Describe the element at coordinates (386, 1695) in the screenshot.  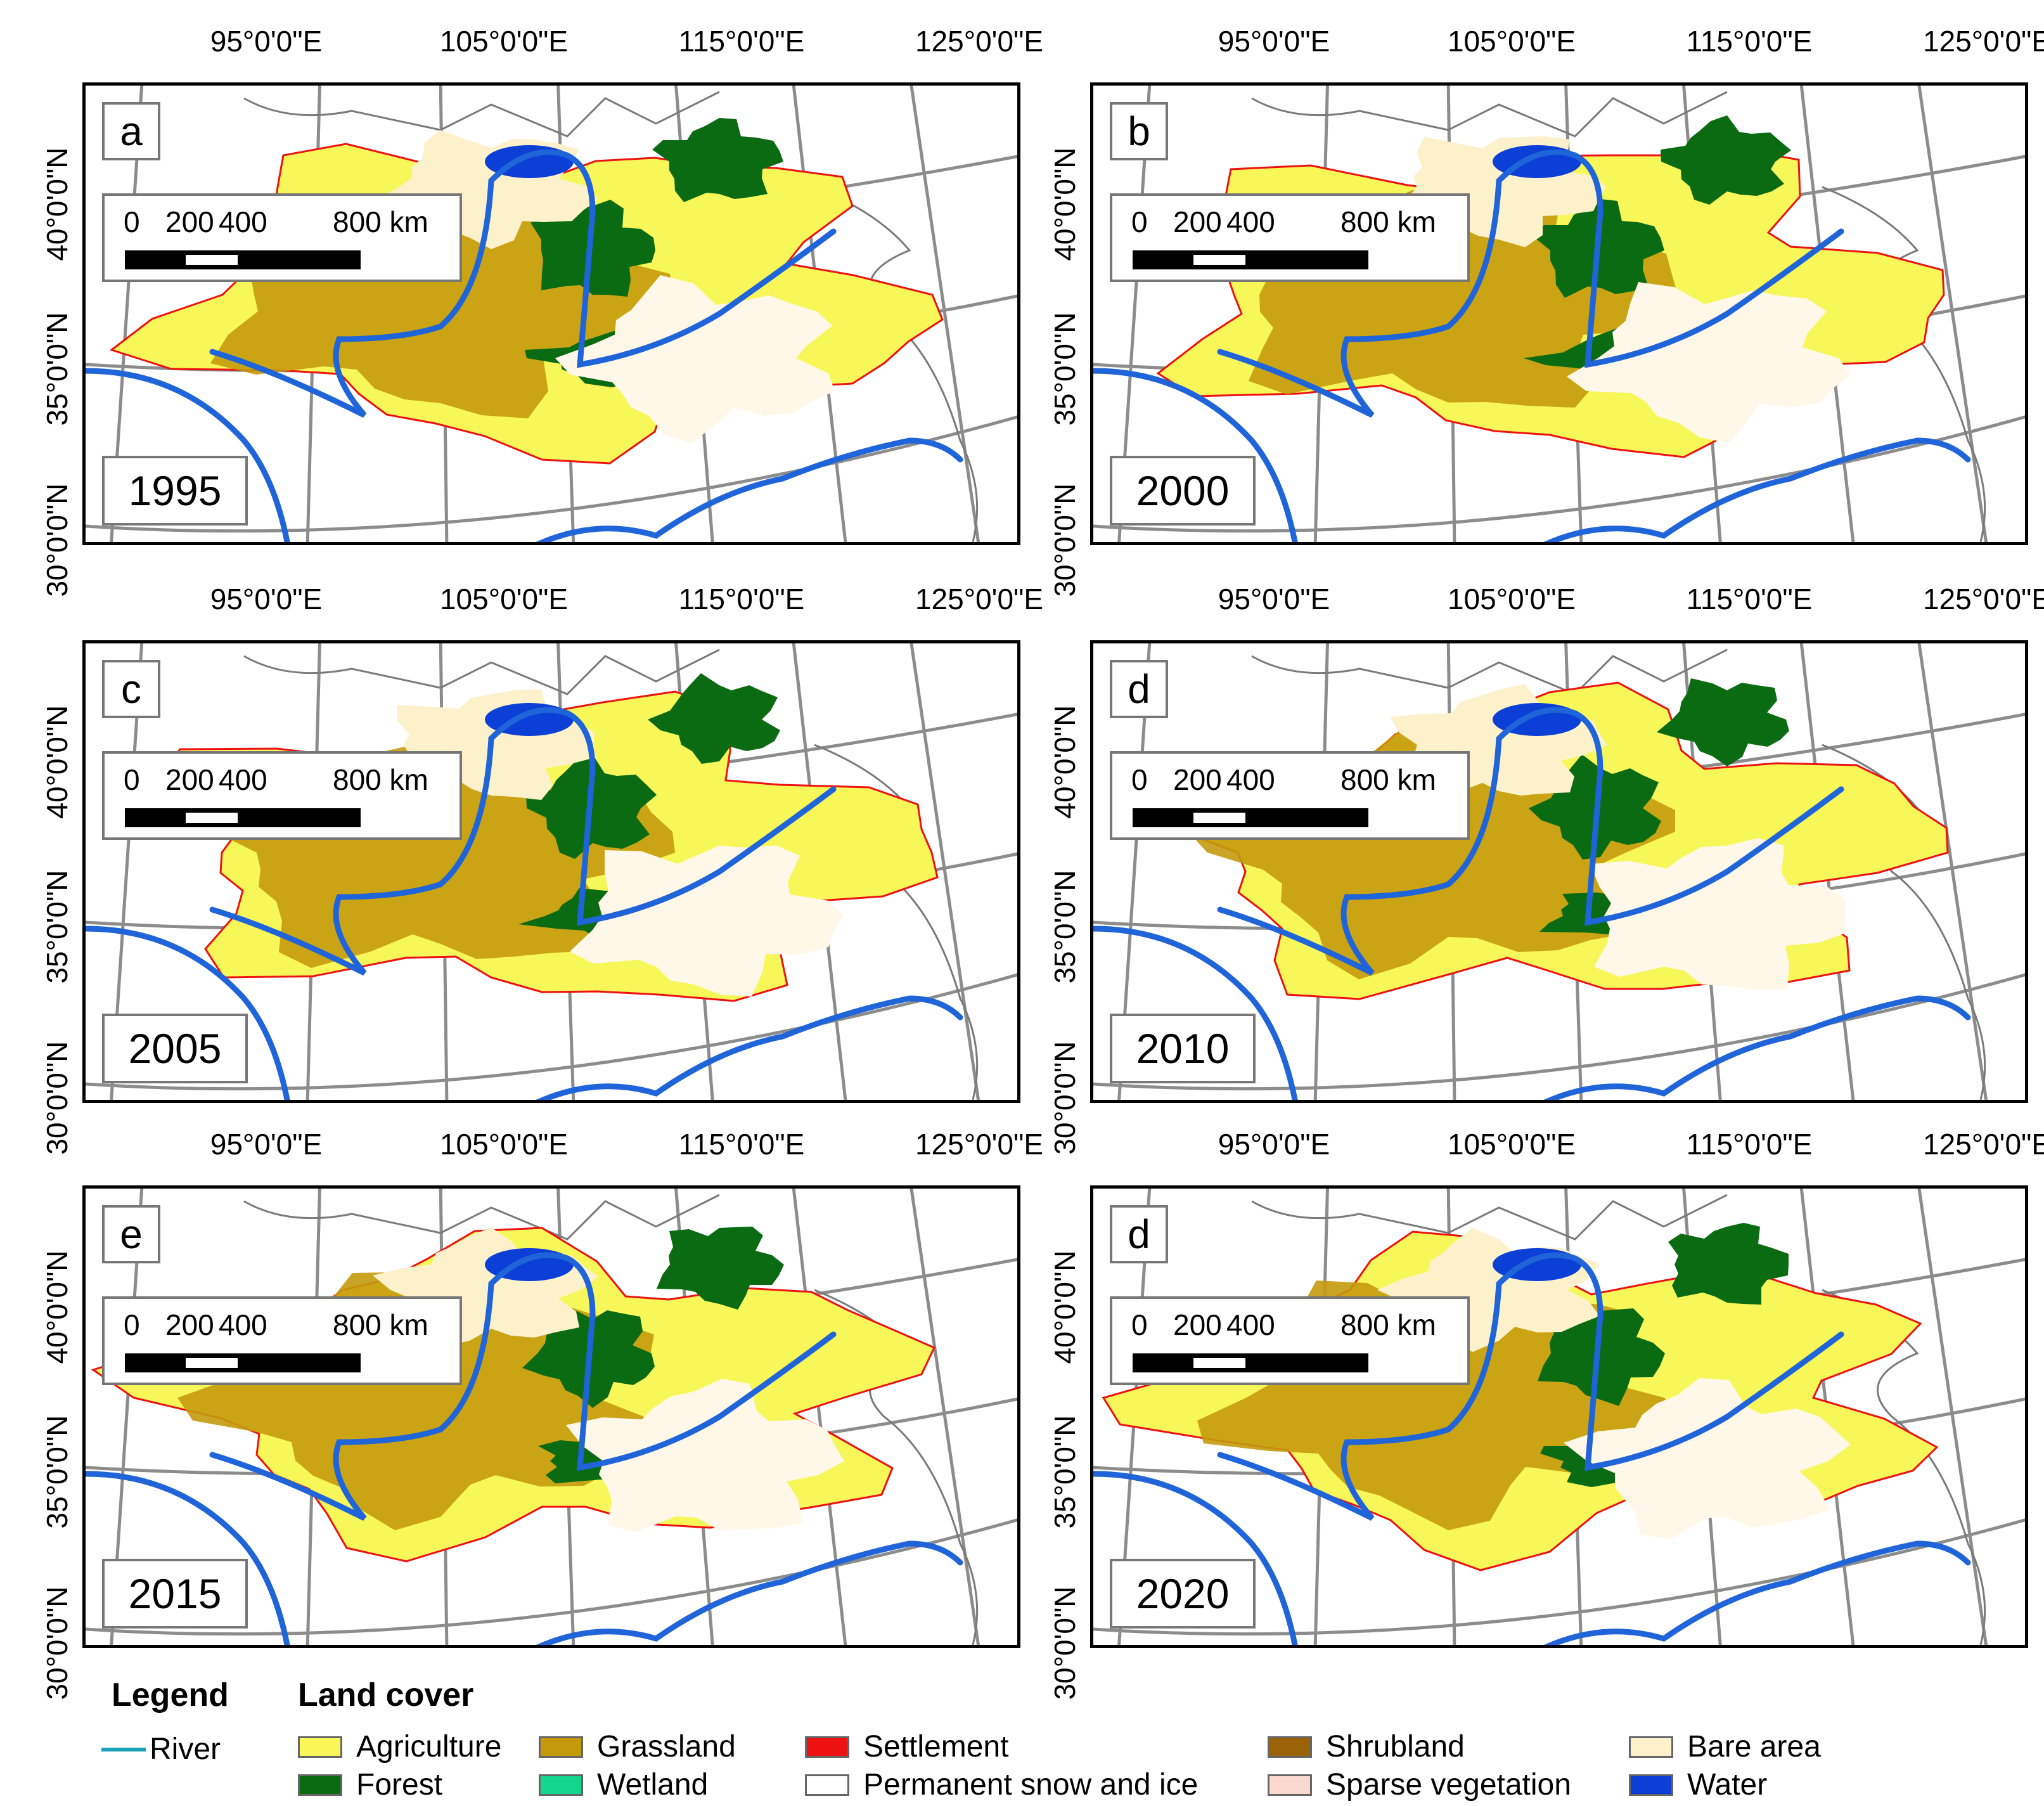
I see `land-cover-title: Land cover` at that location.